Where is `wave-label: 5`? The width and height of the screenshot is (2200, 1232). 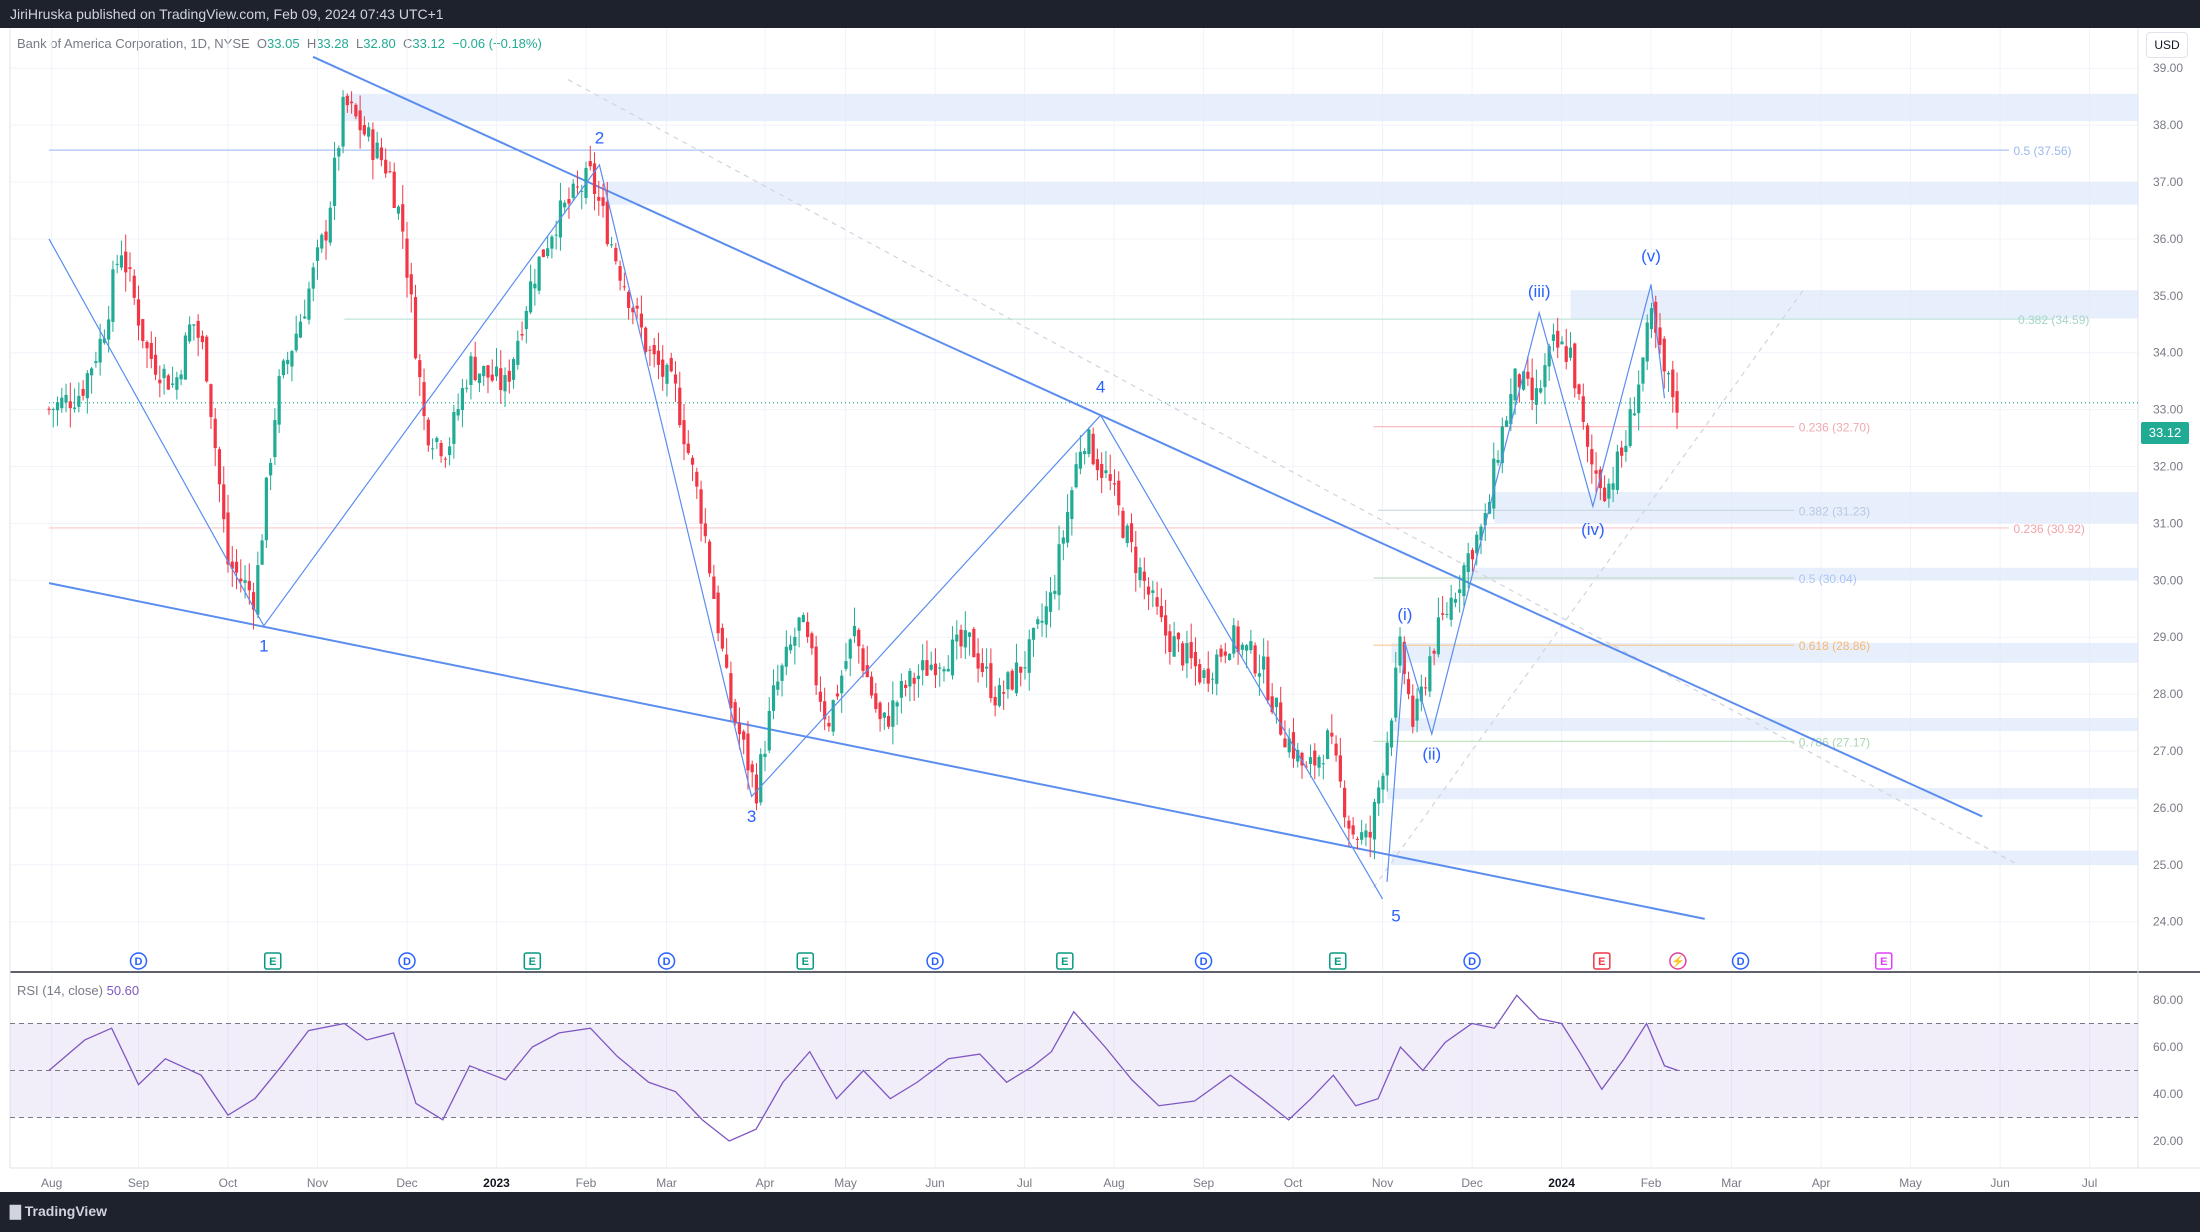
wave-label: 5 is located at coordinates (1395, 916).